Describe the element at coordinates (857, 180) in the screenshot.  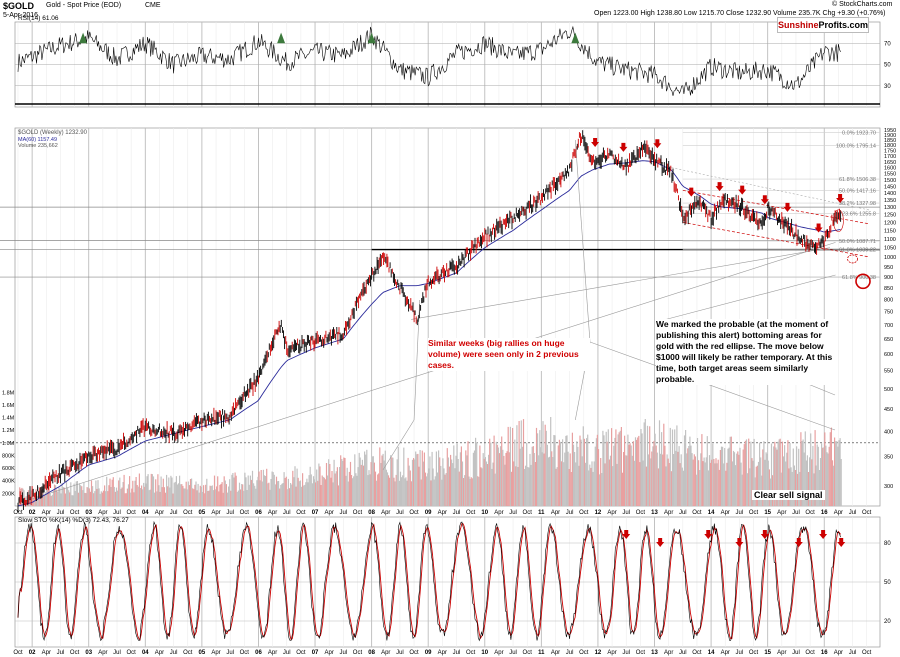
I see `fib-label: 61.8% 1506.38` at that location.